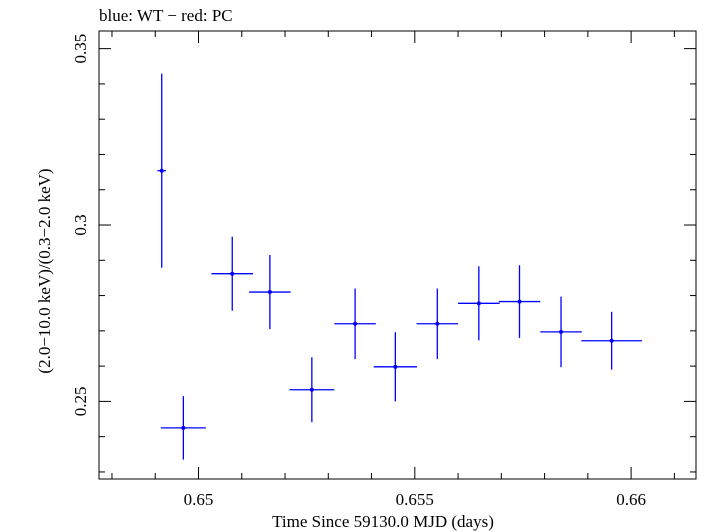  What do you see at coordinates (631, 499) in the screenshot?
I see `x-tick-label: 0.66` at bounding box center [631, 499].